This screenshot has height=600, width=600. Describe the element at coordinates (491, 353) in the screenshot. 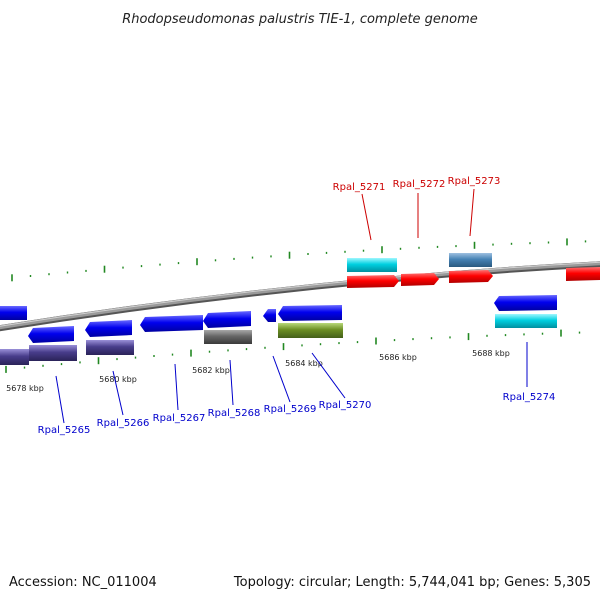

I see `scale-label: 5688 kbp` at that location.